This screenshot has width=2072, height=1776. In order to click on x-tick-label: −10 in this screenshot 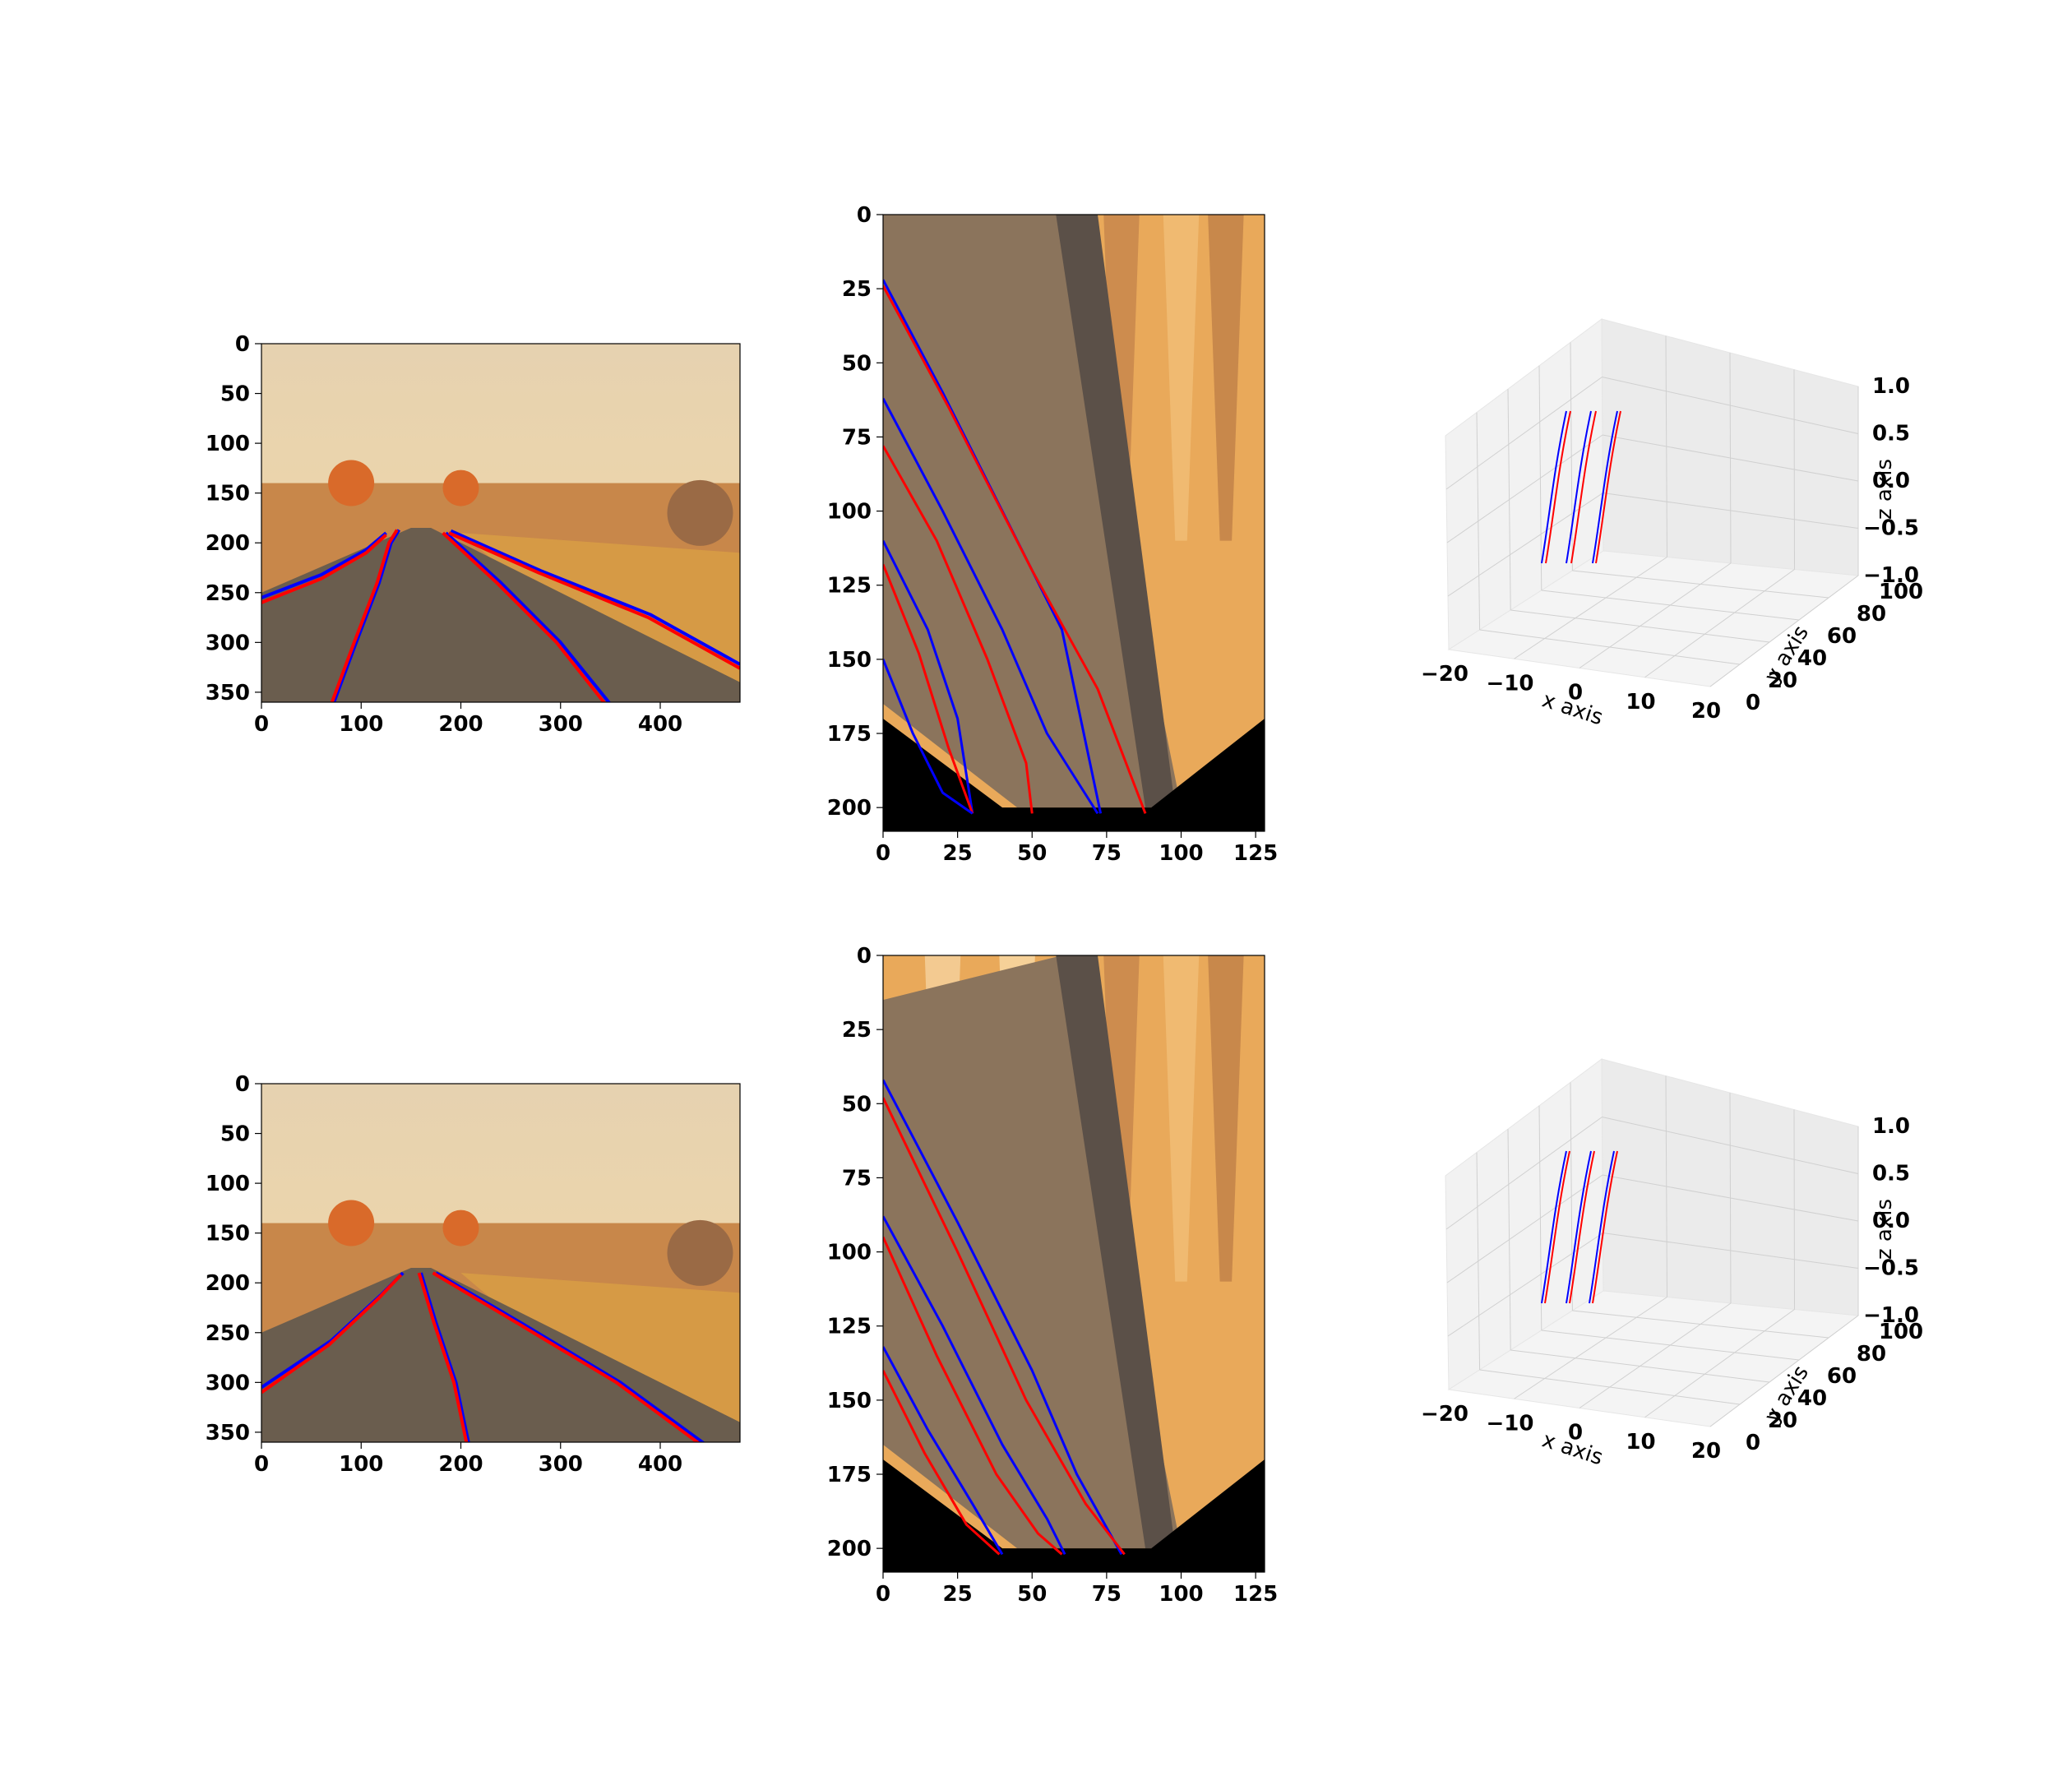, I will do `click(1510, 1423)`.